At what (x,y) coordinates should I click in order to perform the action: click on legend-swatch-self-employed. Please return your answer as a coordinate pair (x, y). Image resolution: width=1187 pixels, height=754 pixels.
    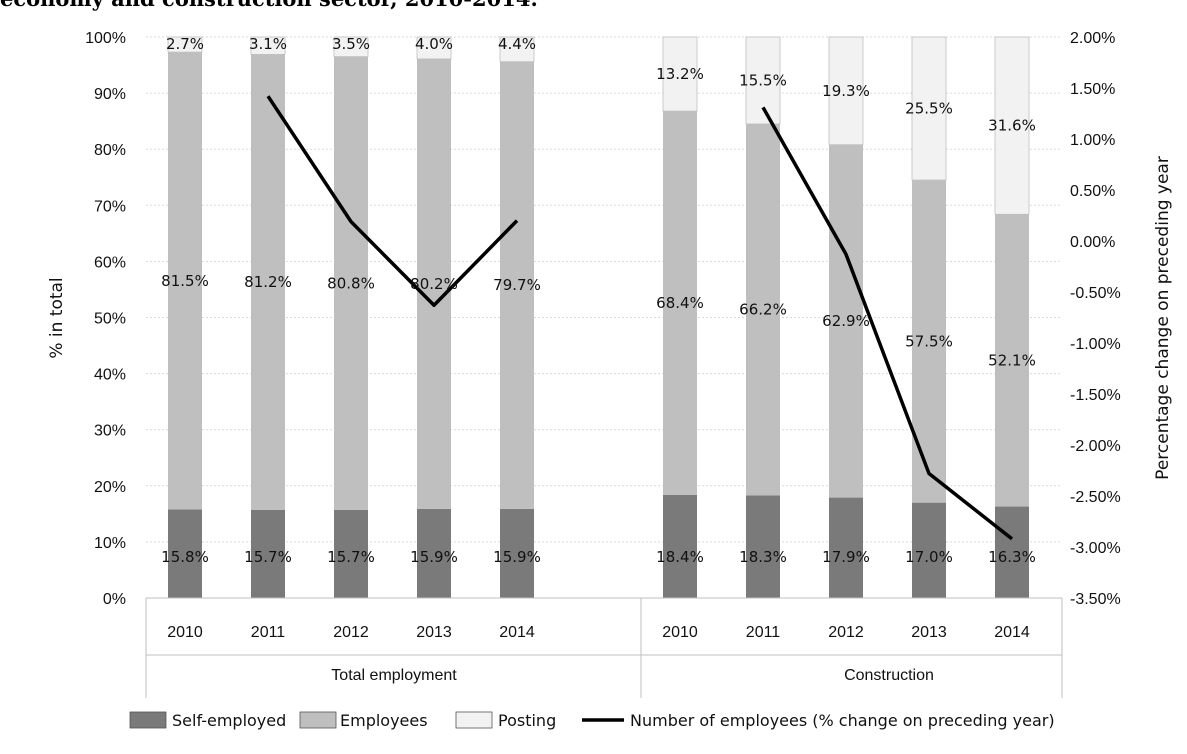
    Looking at the image, I should click on (148, 720).